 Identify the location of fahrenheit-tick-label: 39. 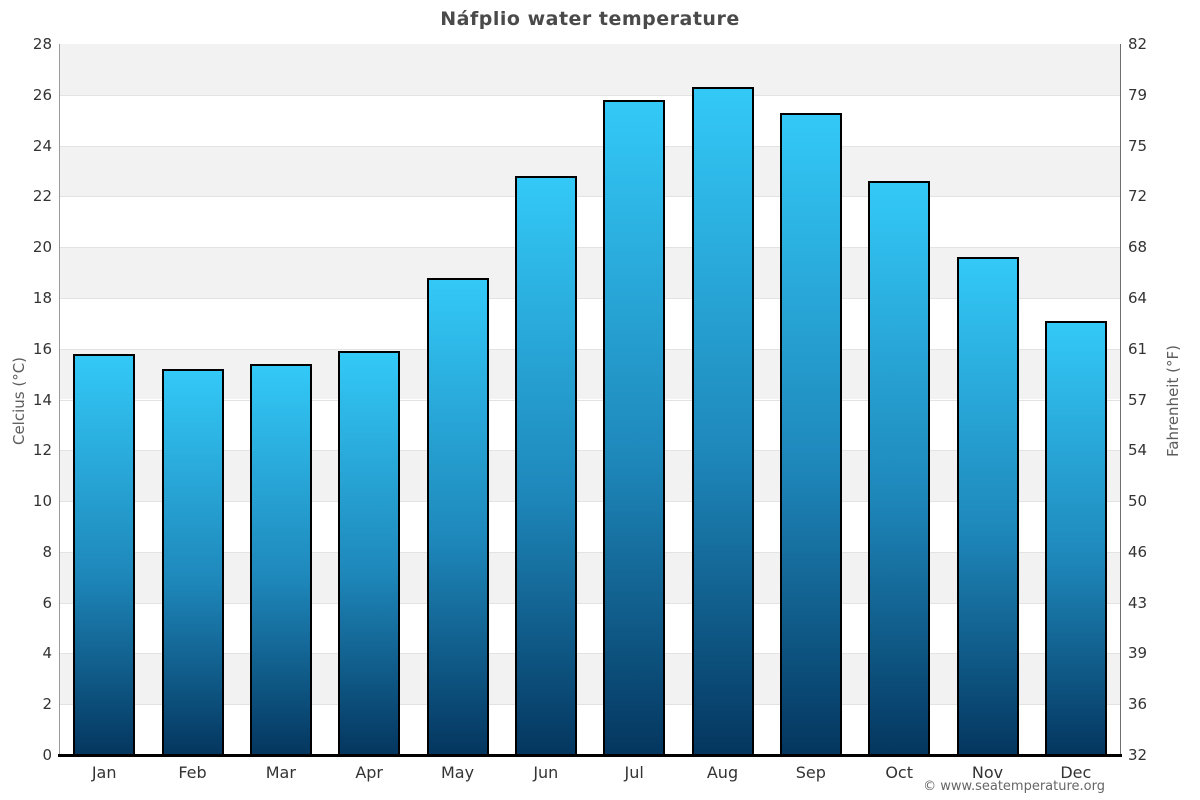
(1138, 653).